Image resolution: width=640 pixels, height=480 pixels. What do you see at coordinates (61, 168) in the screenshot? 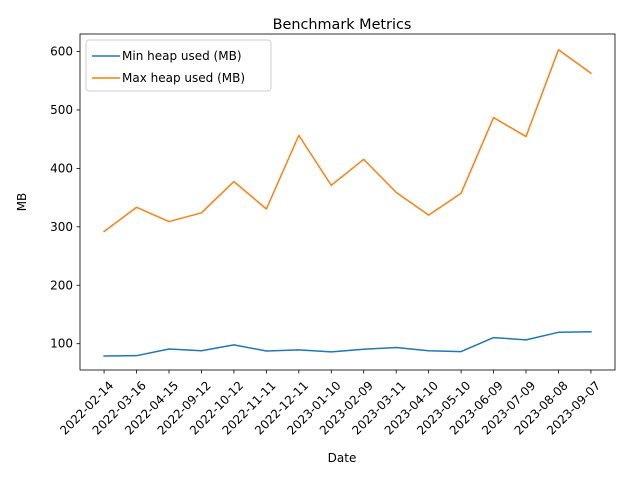
I see `y-tick-label: 400` at bounding box center [61, 168].